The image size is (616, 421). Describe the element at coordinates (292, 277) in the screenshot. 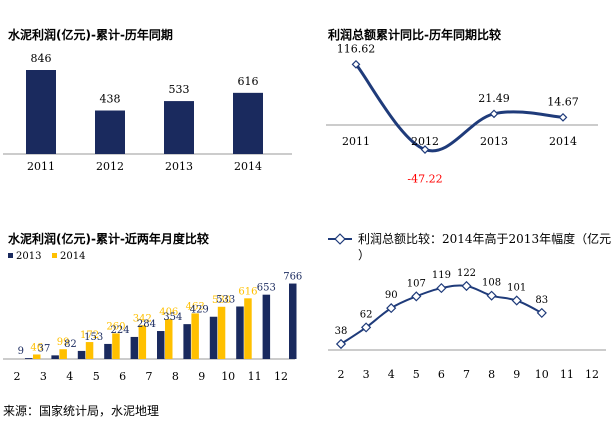

I see `data-label: 766` at that location.